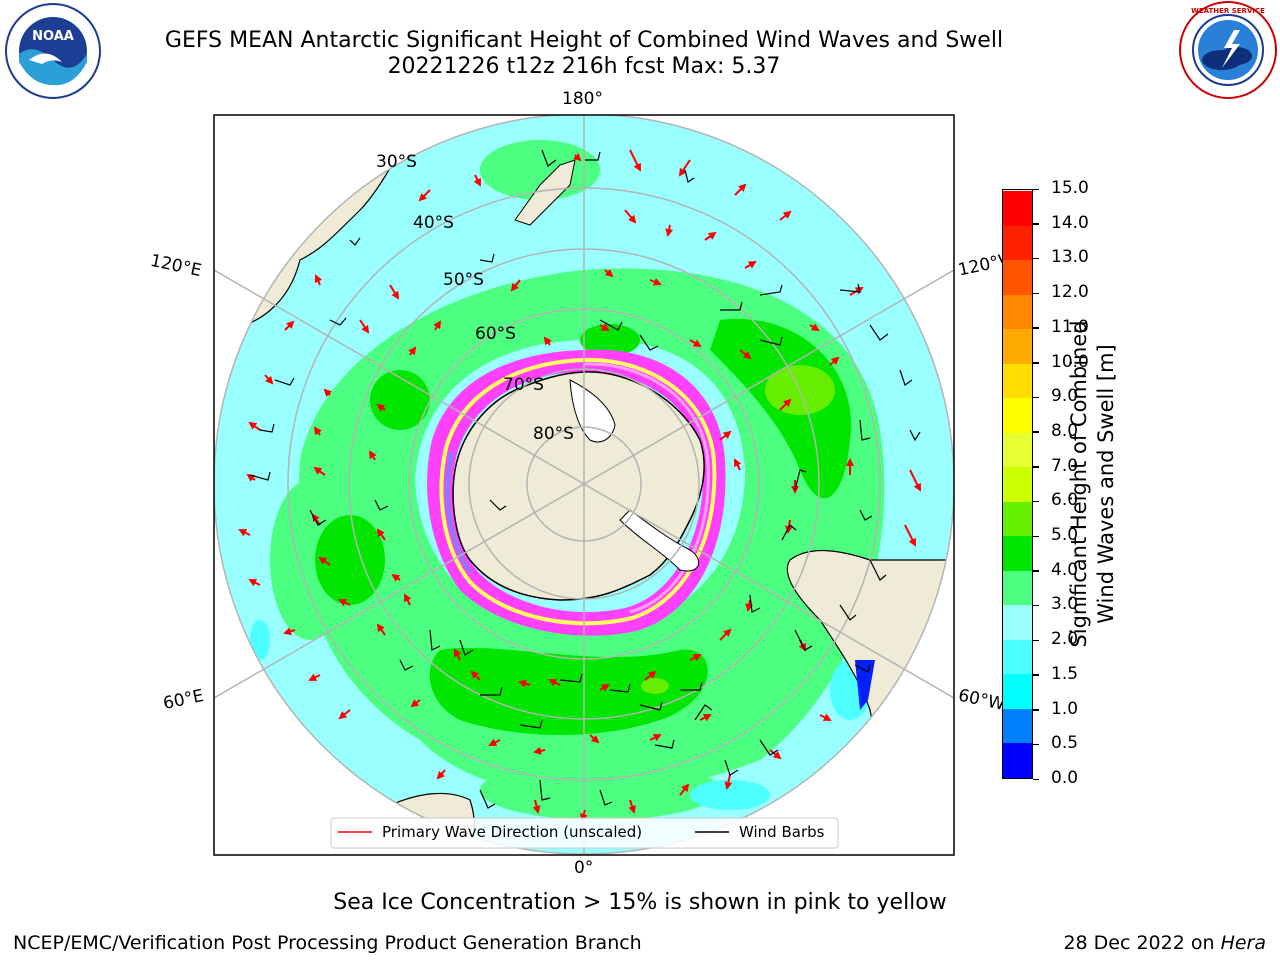  What do you see at coordinates (1065, 500) in the screenshot?
I see `colorbar-tick-label: 6.0` at bounding box center [1065, 500].